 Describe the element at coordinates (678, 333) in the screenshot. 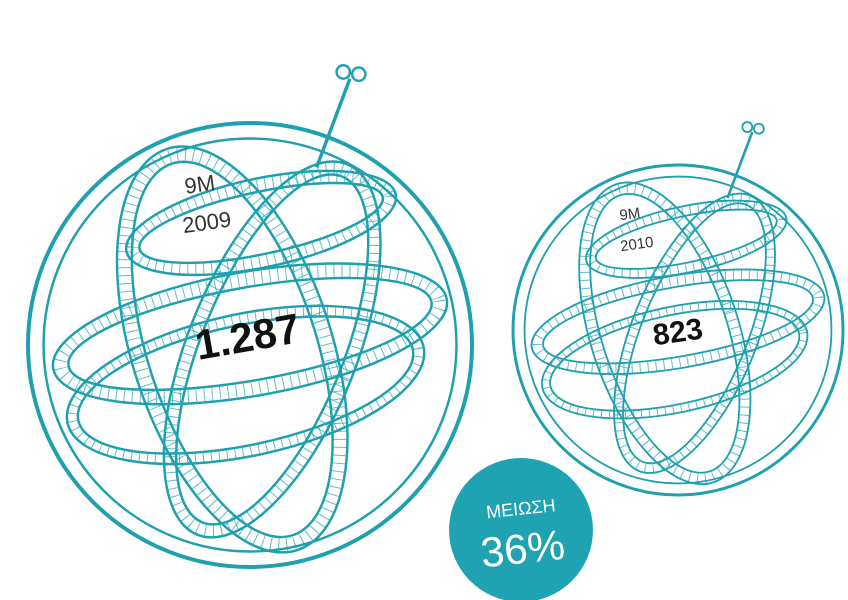

I see `value: 823` at that location.